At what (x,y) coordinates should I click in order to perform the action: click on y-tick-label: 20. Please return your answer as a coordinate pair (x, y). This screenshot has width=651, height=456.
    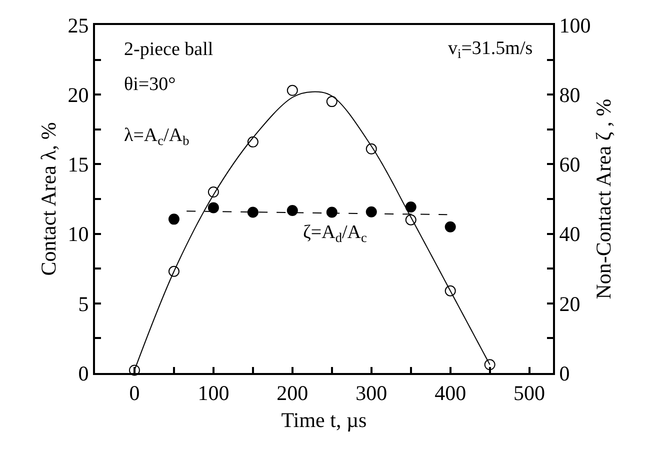
    Looking at the image, I should click on (78, 94).